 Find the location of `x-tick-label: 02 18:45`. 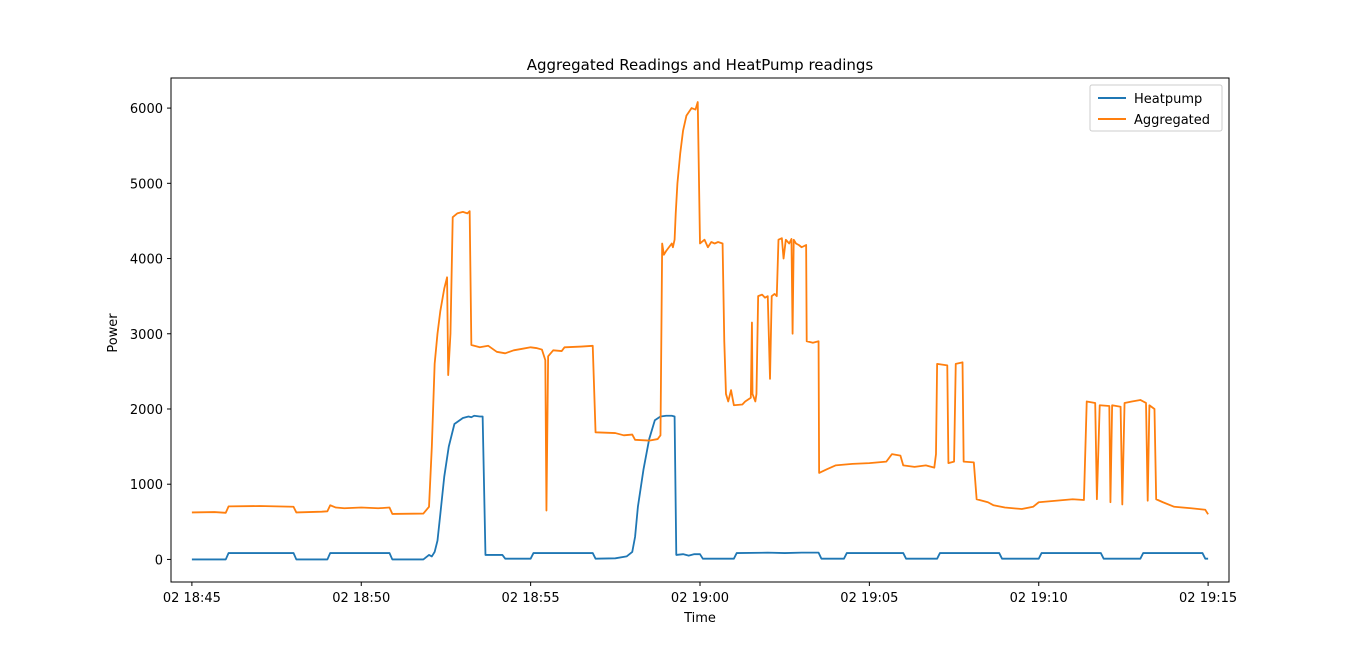

x-tick-label: 02 18:45 is located at coordinates (192, 598).